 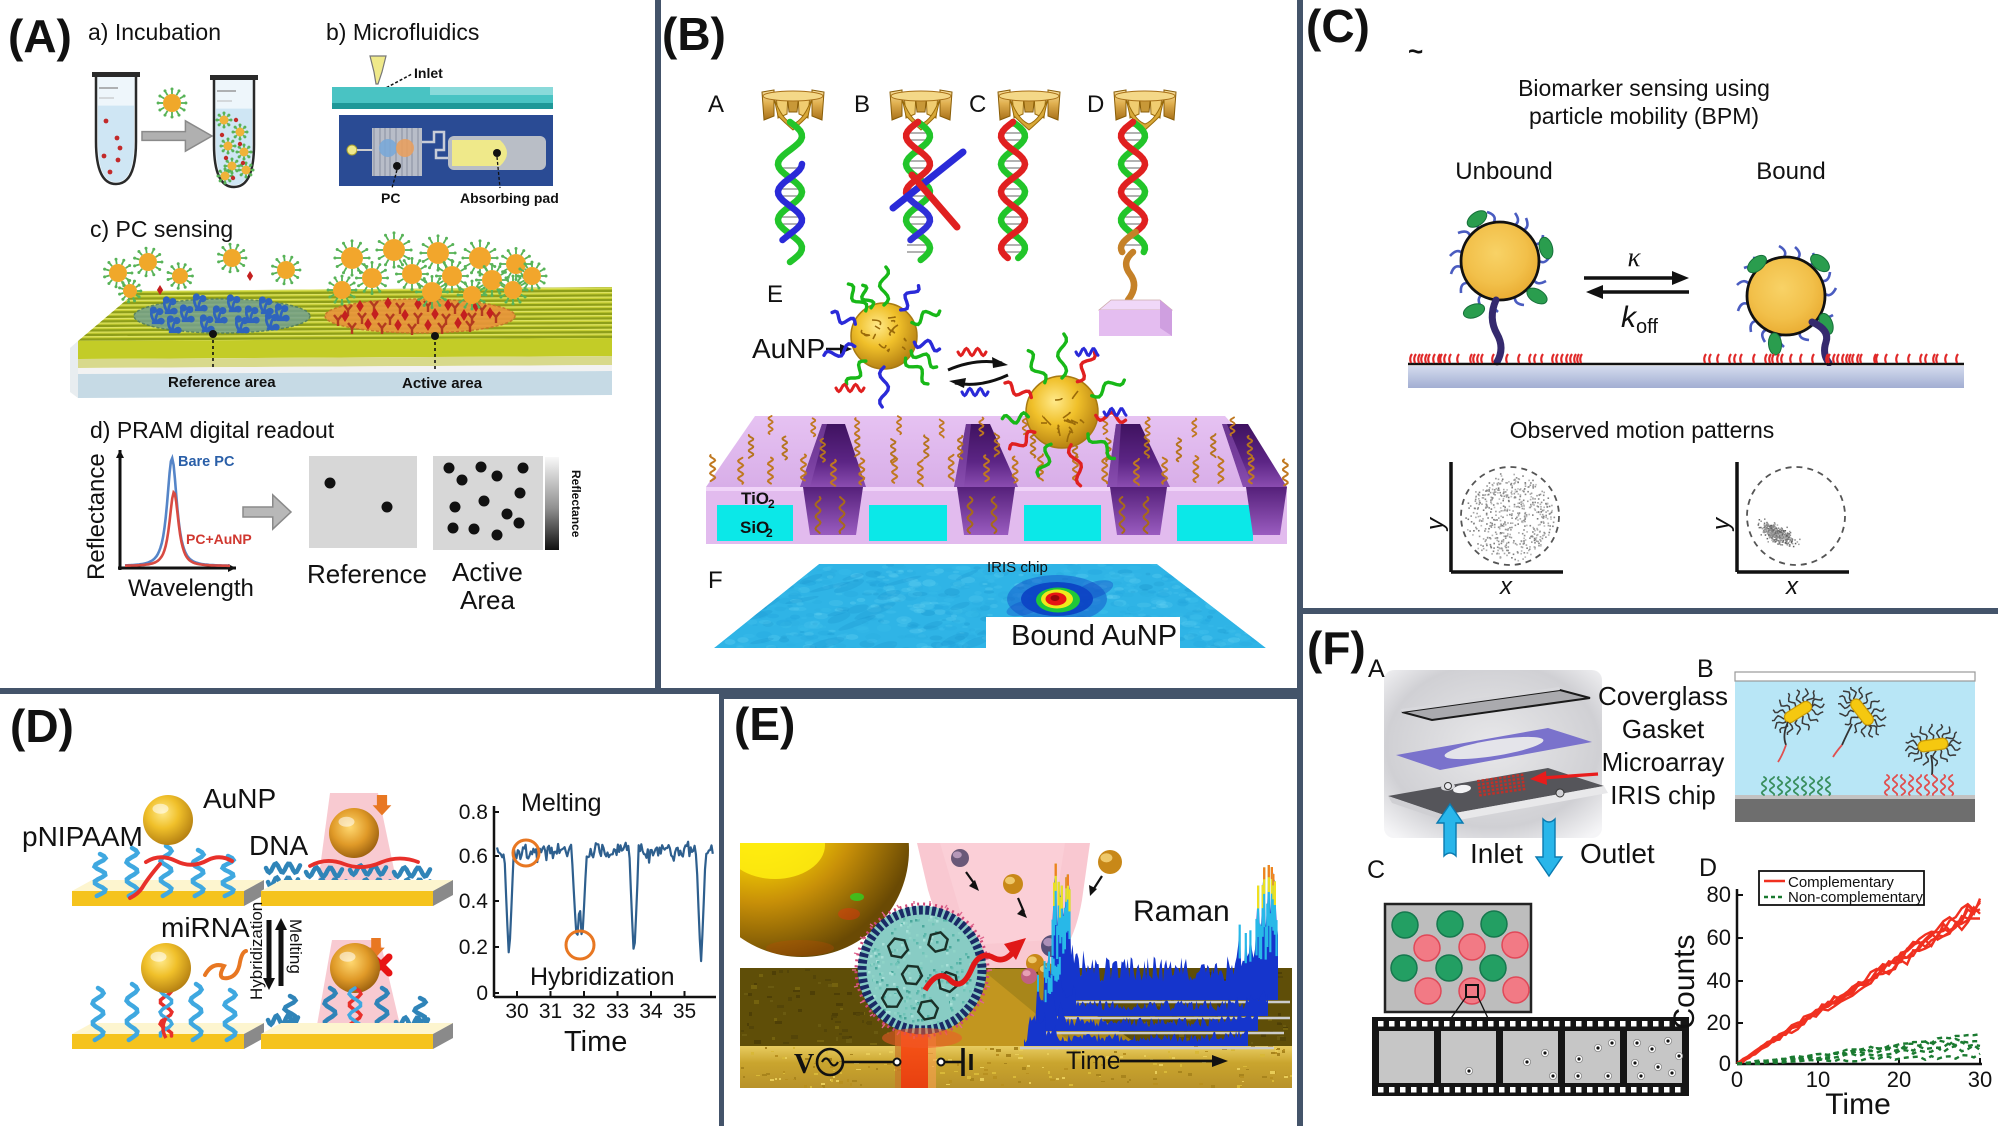 What do you see at coordinates (1094, 636) in the screenshot?
I see `svg-text: Bound AuNP` at bounding box center [1094, 636].